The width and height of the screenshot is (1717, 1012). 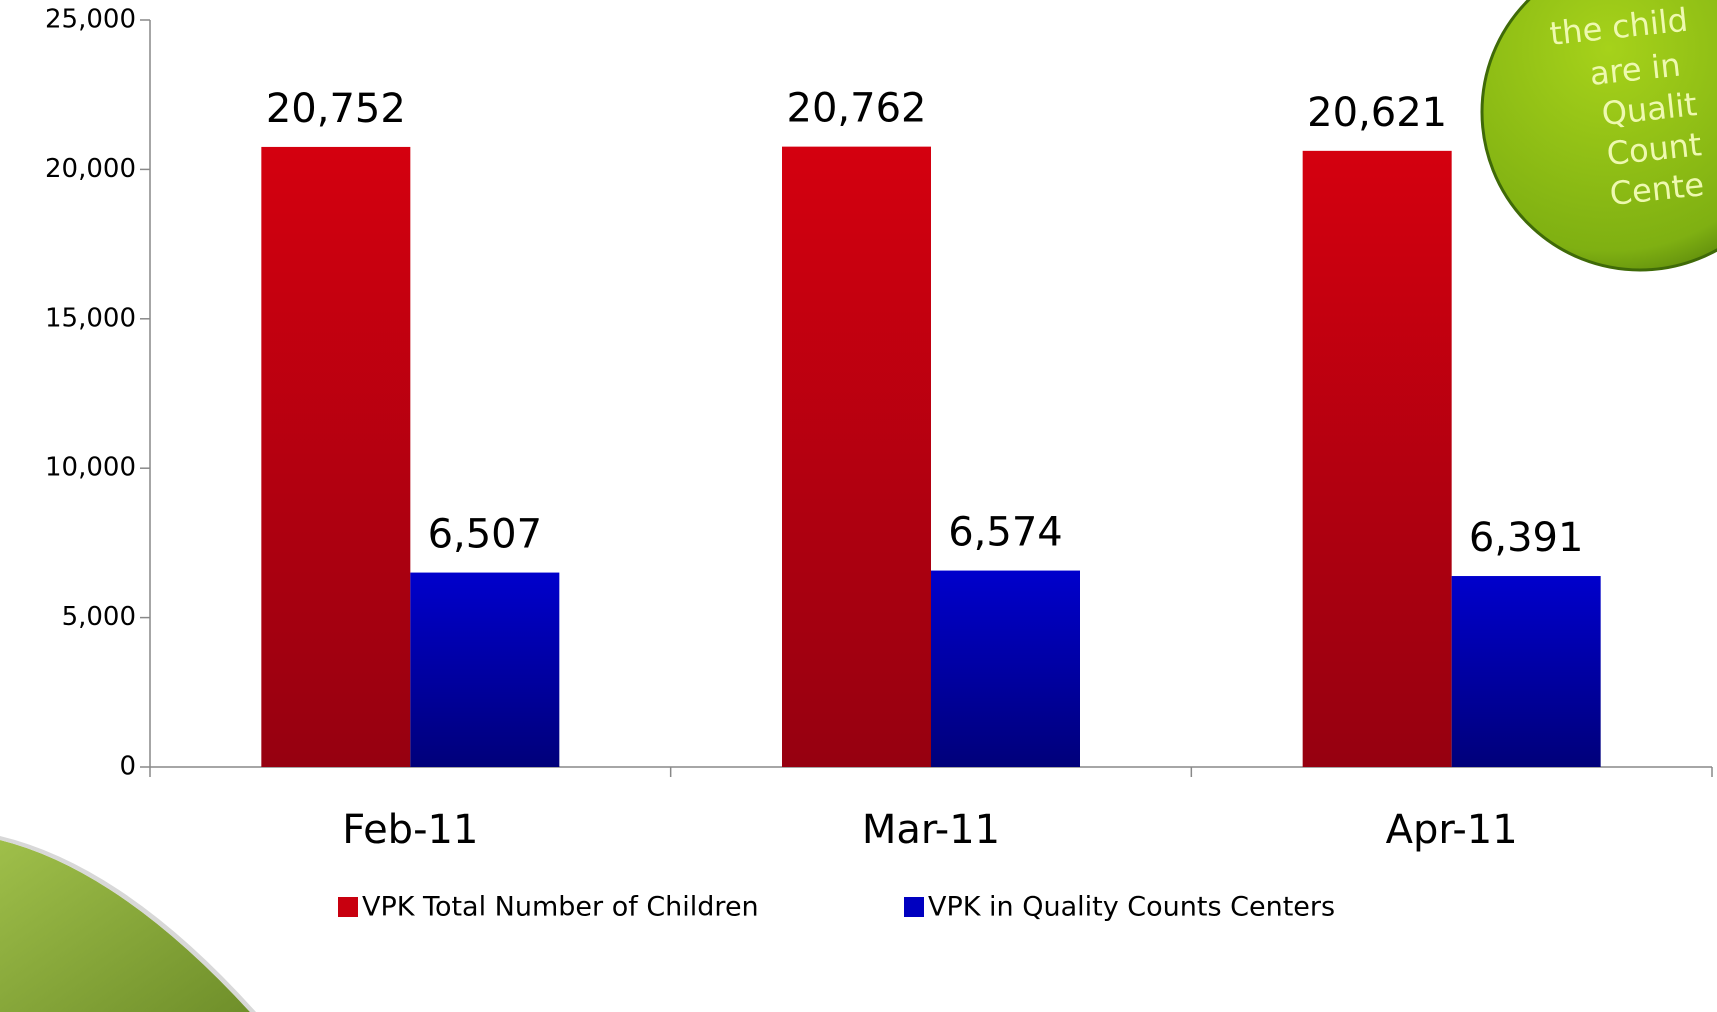 What do you see at coordinates (931, 830) in the screenshot?
I see `x-tick-label: Mar-11` at bounding box center [931, 830].